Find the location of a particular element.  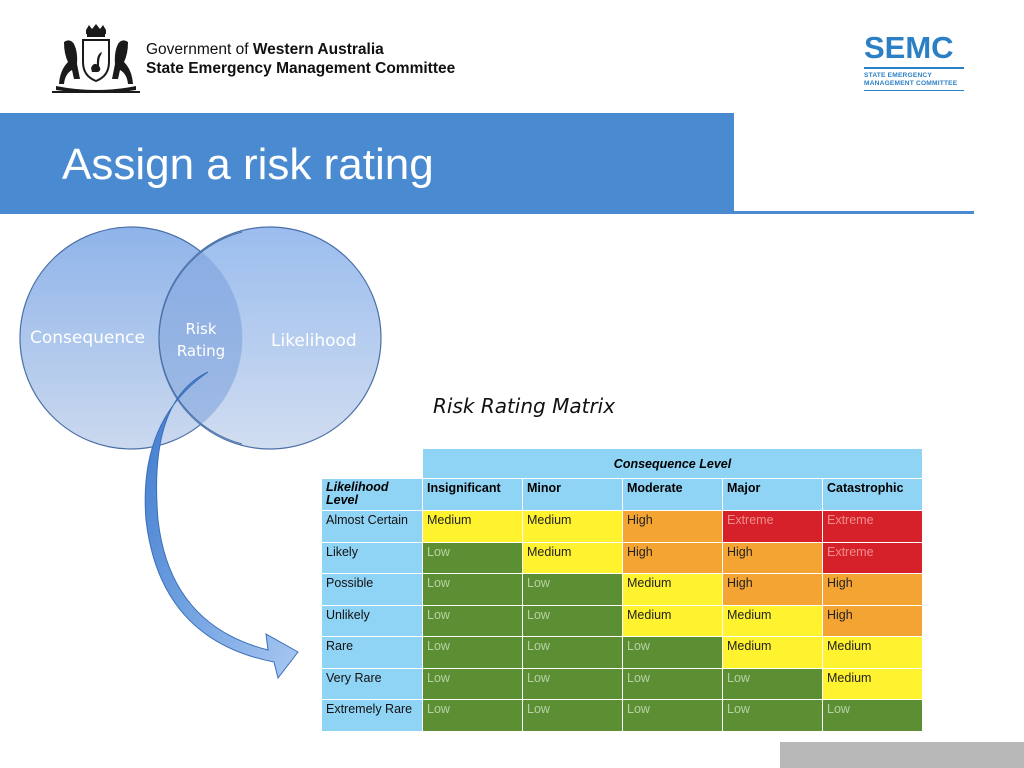

wa-crest-logo is located at coordinates (96, 58).